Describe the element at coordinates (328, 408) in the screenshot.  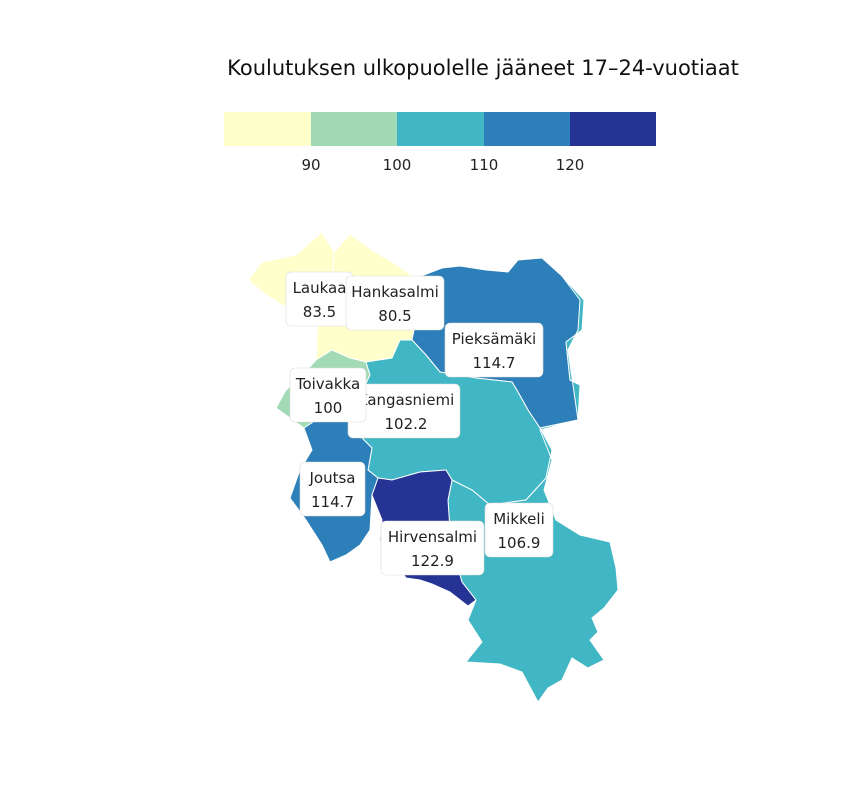
I see `label-toivakka-value: 100` at that location.